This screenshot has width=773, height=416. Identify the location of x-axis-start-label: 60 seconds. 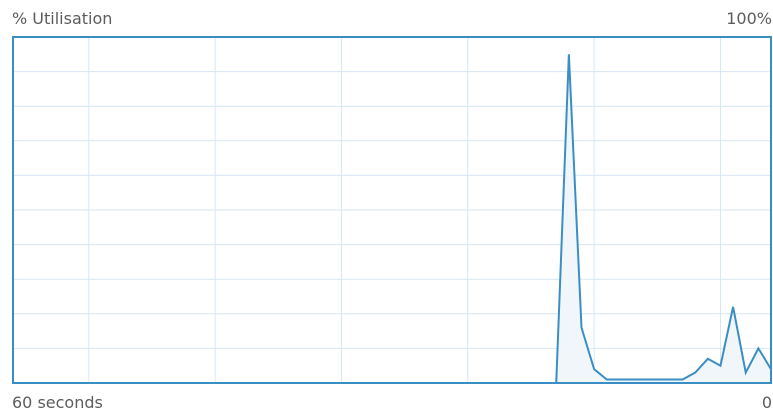
(57, 402).